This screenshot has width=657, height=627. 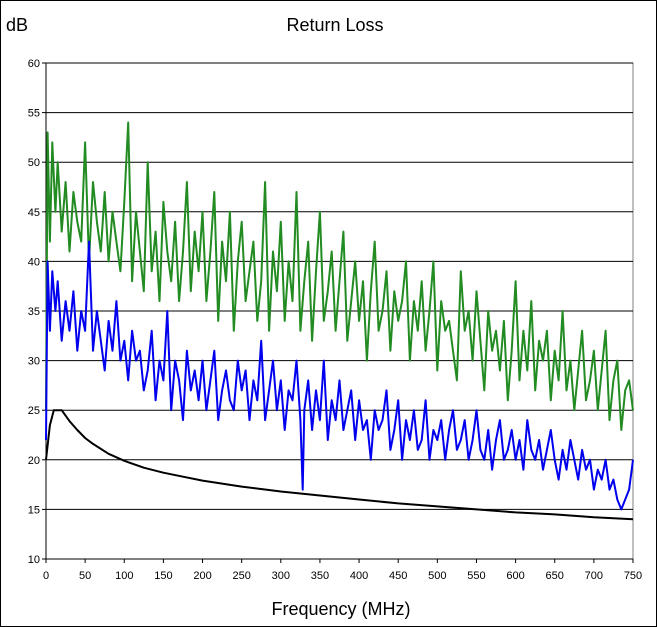 What do you see at coordinates (34, 262) in the screenshot?
I see `y-tick-label: 40` at bounding box center [34, 262].